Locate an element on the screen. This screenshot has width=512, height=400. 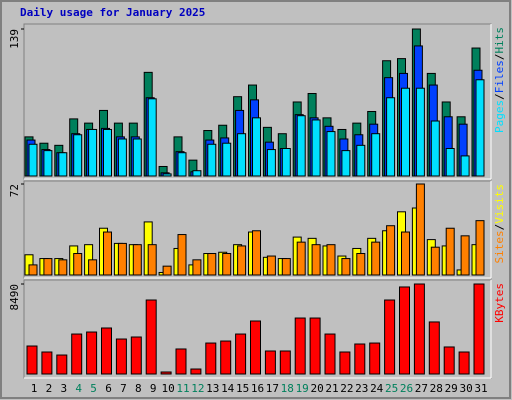
x-tick-label: 10 is located at coordinates (167, 388).